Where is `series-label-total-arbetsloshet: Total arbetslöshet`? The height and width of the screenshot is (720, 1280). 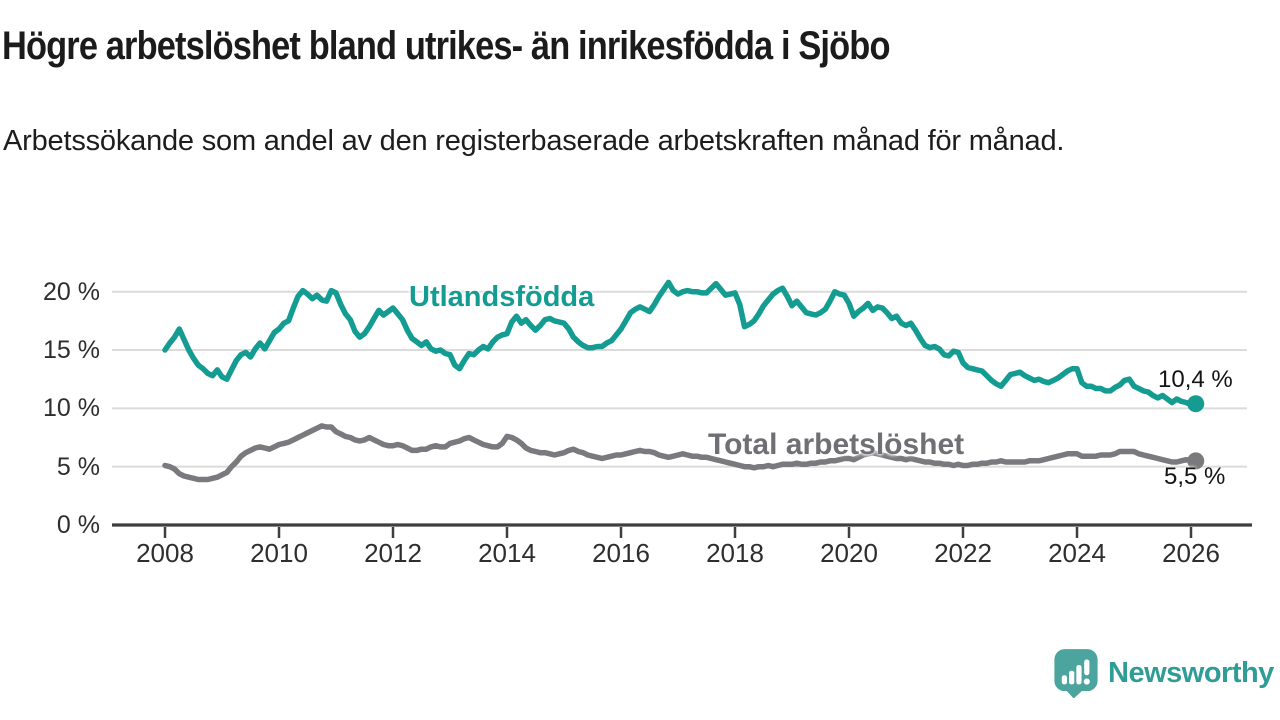 series-label-total-arbetsloshet: Total arbetslöshet is located at coordinates (836, 444).